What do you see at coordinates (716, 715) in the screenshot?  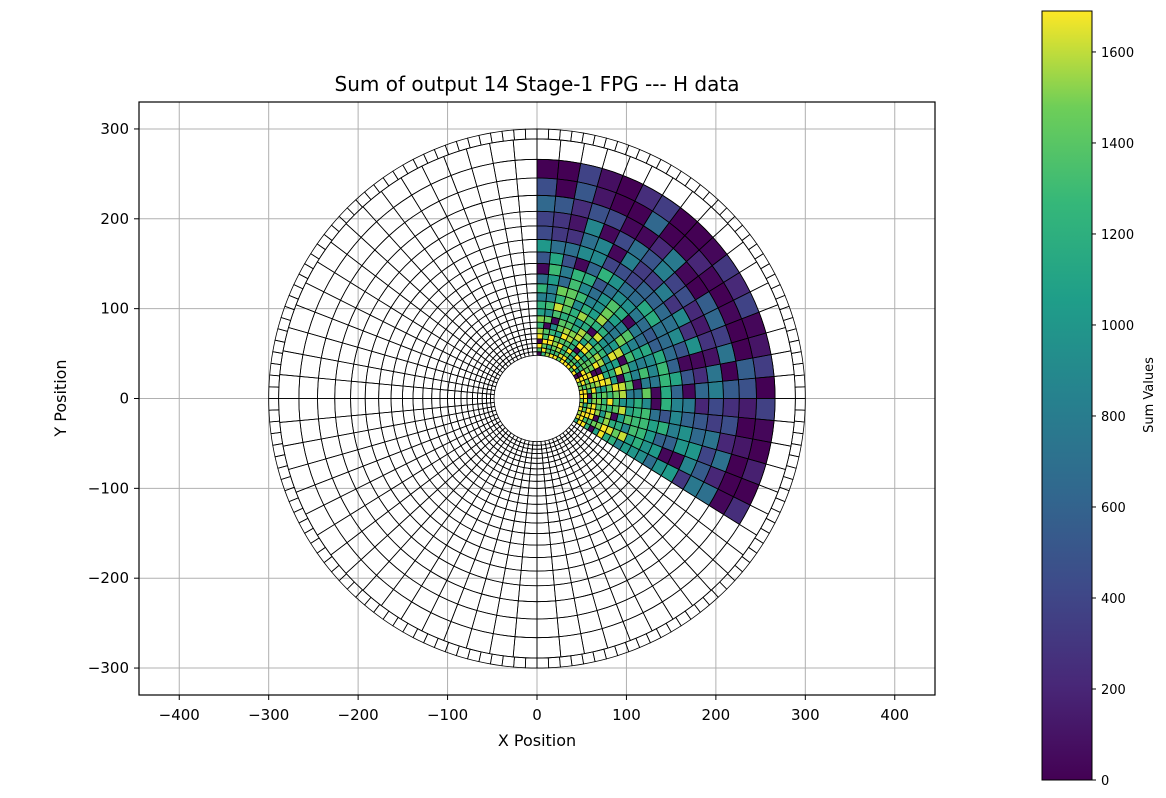 I see `x-tick-label: 200` at bounding box center [716, 715].